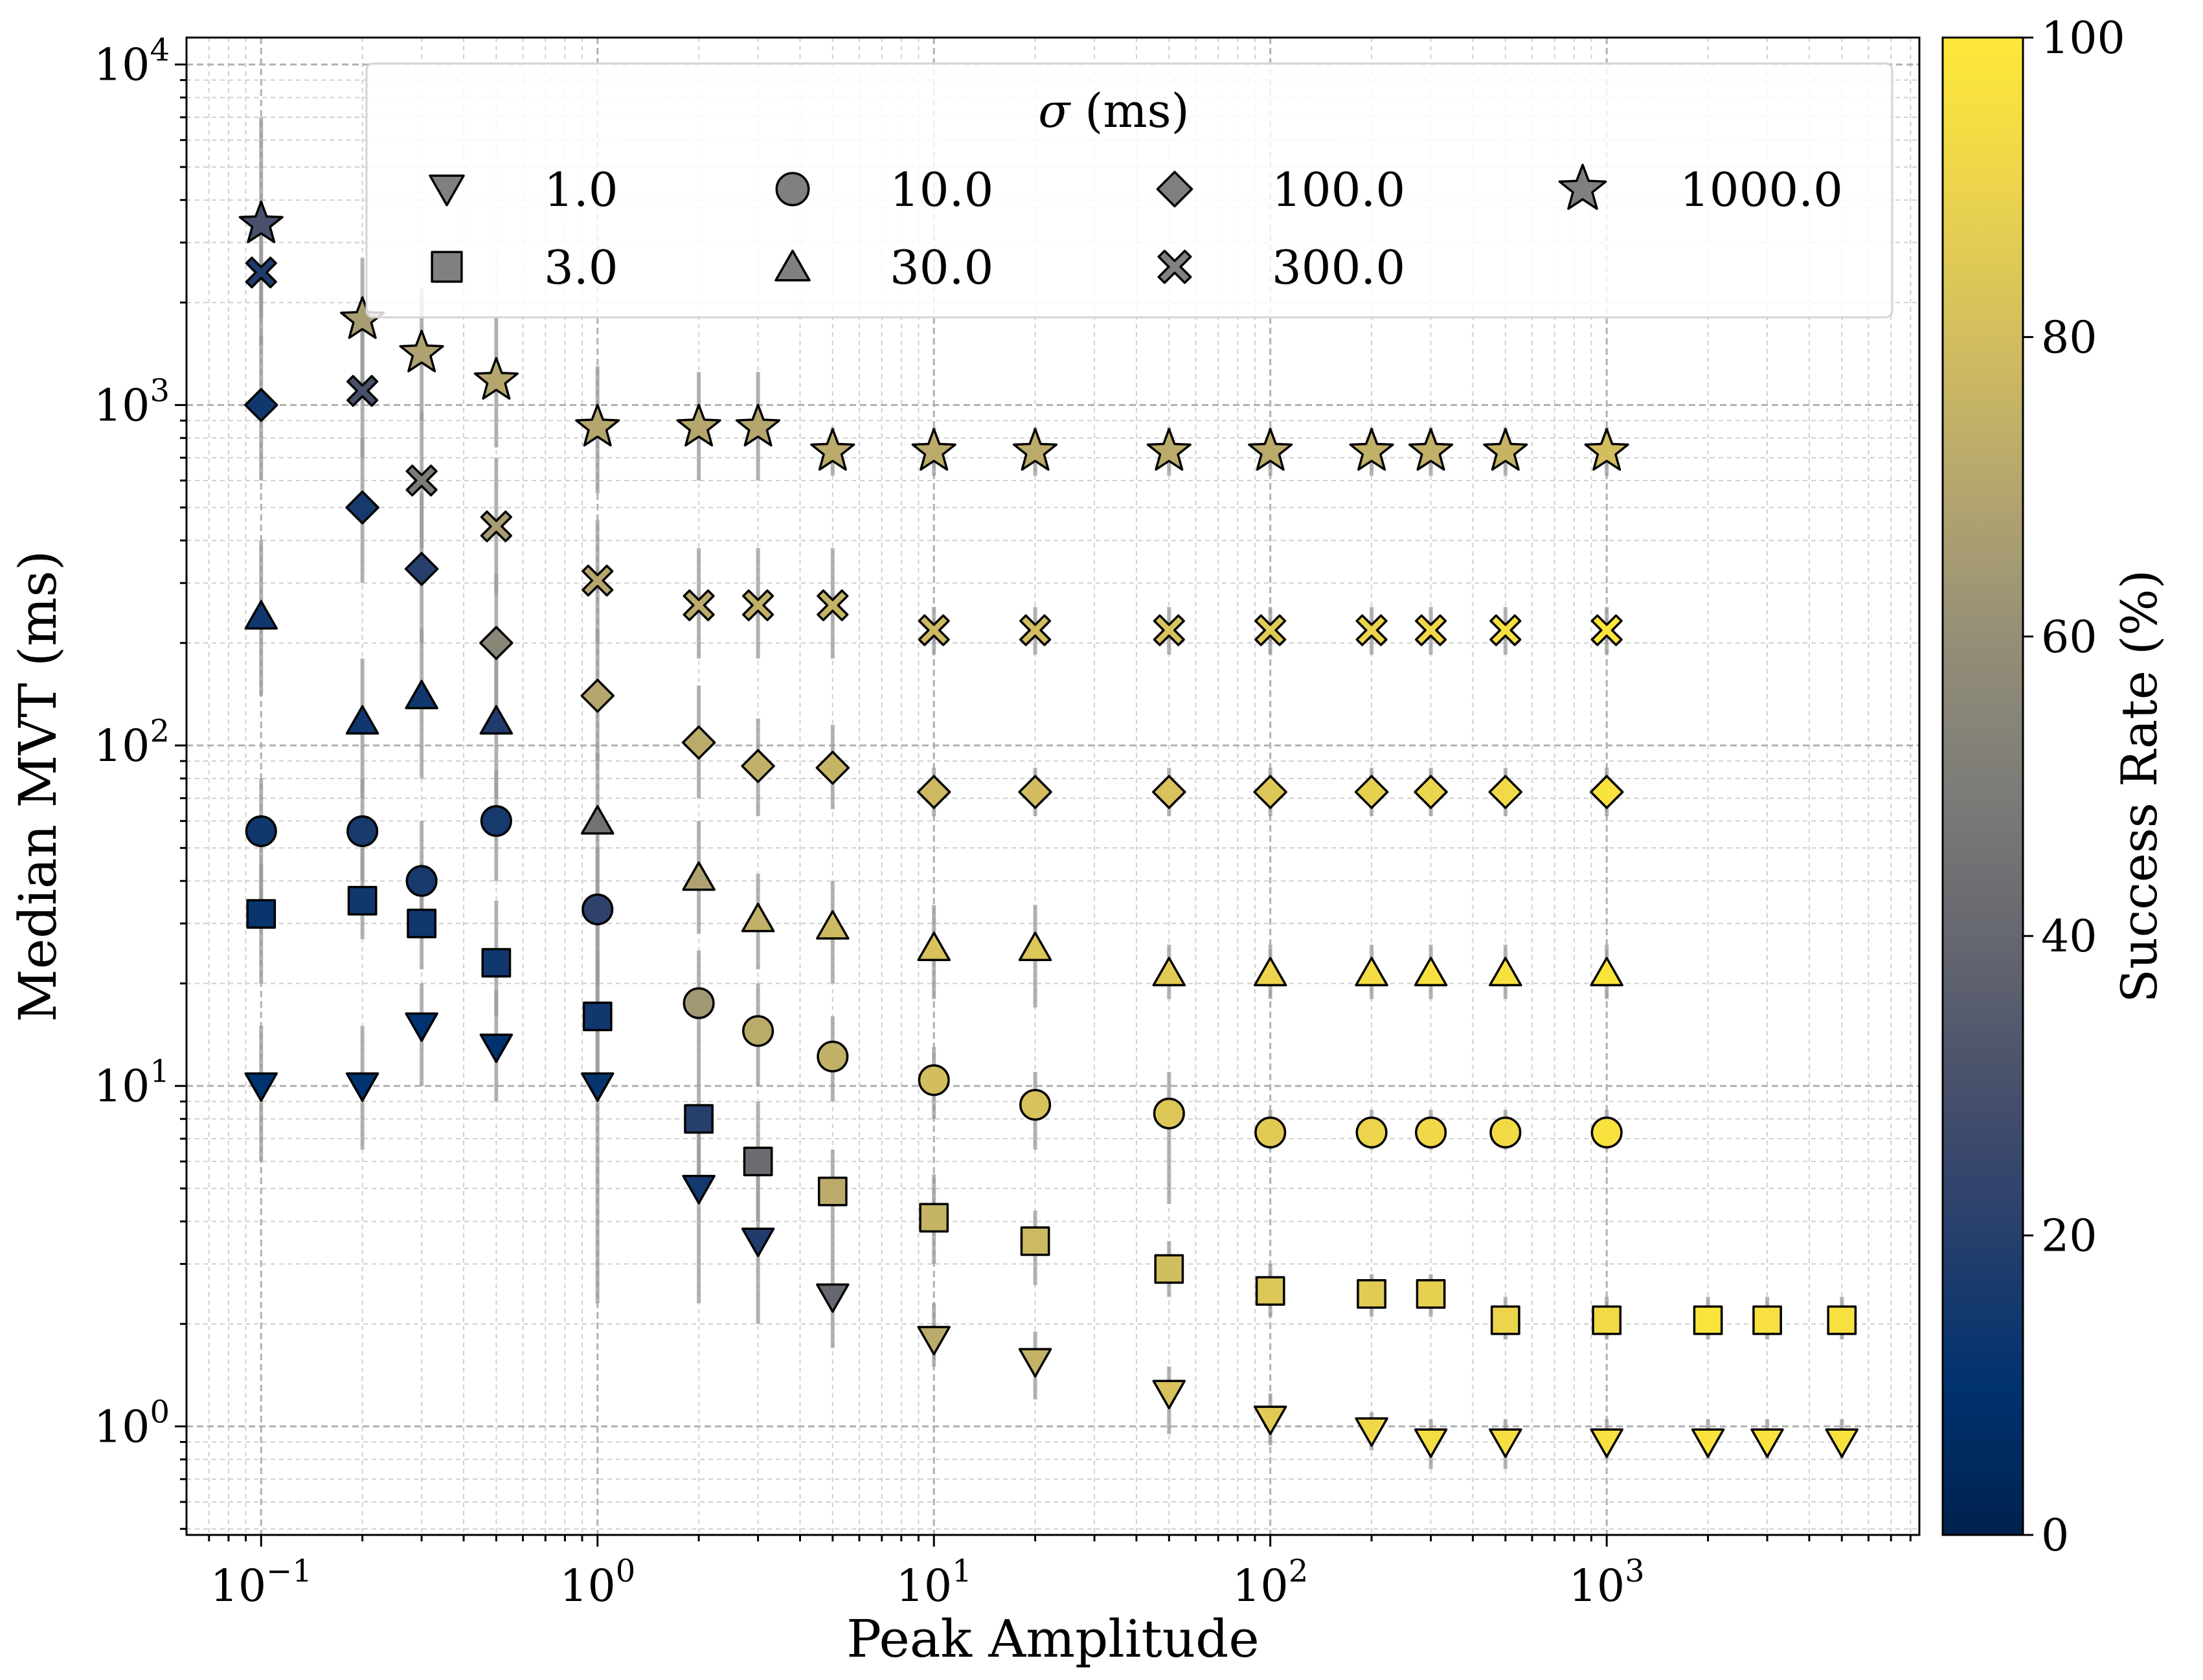  What do you see at coordinates (132, 62) in the screenshot?
I see `y-tick-label: 10⁴` at bounding box center [132, 62].